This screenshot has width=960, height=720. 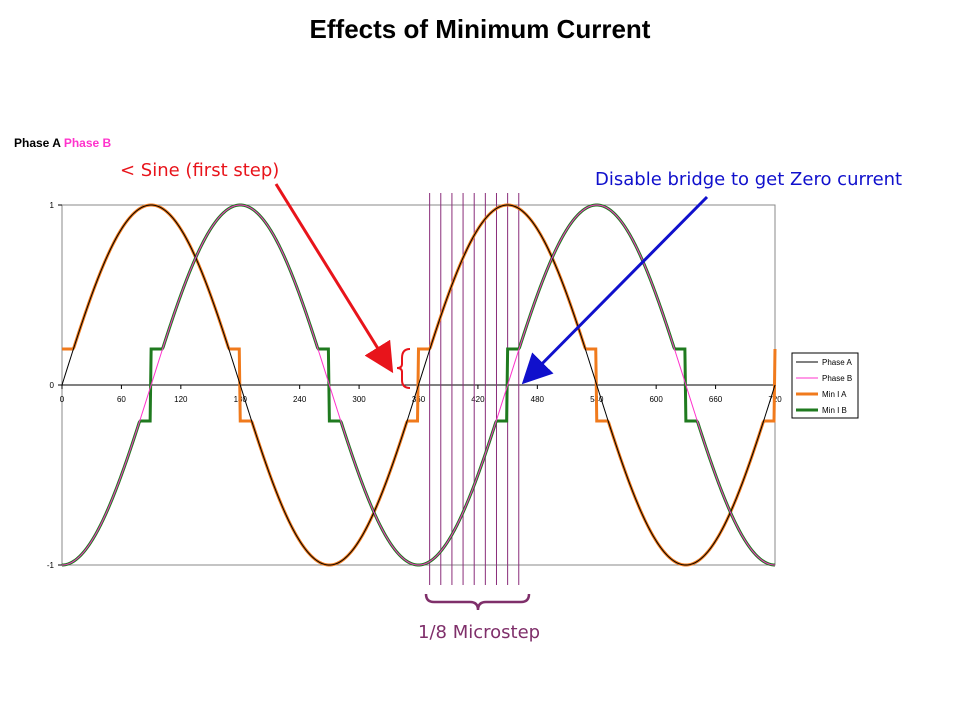 I want to click on legend-label: Min I B, so click(x=834, y=410).